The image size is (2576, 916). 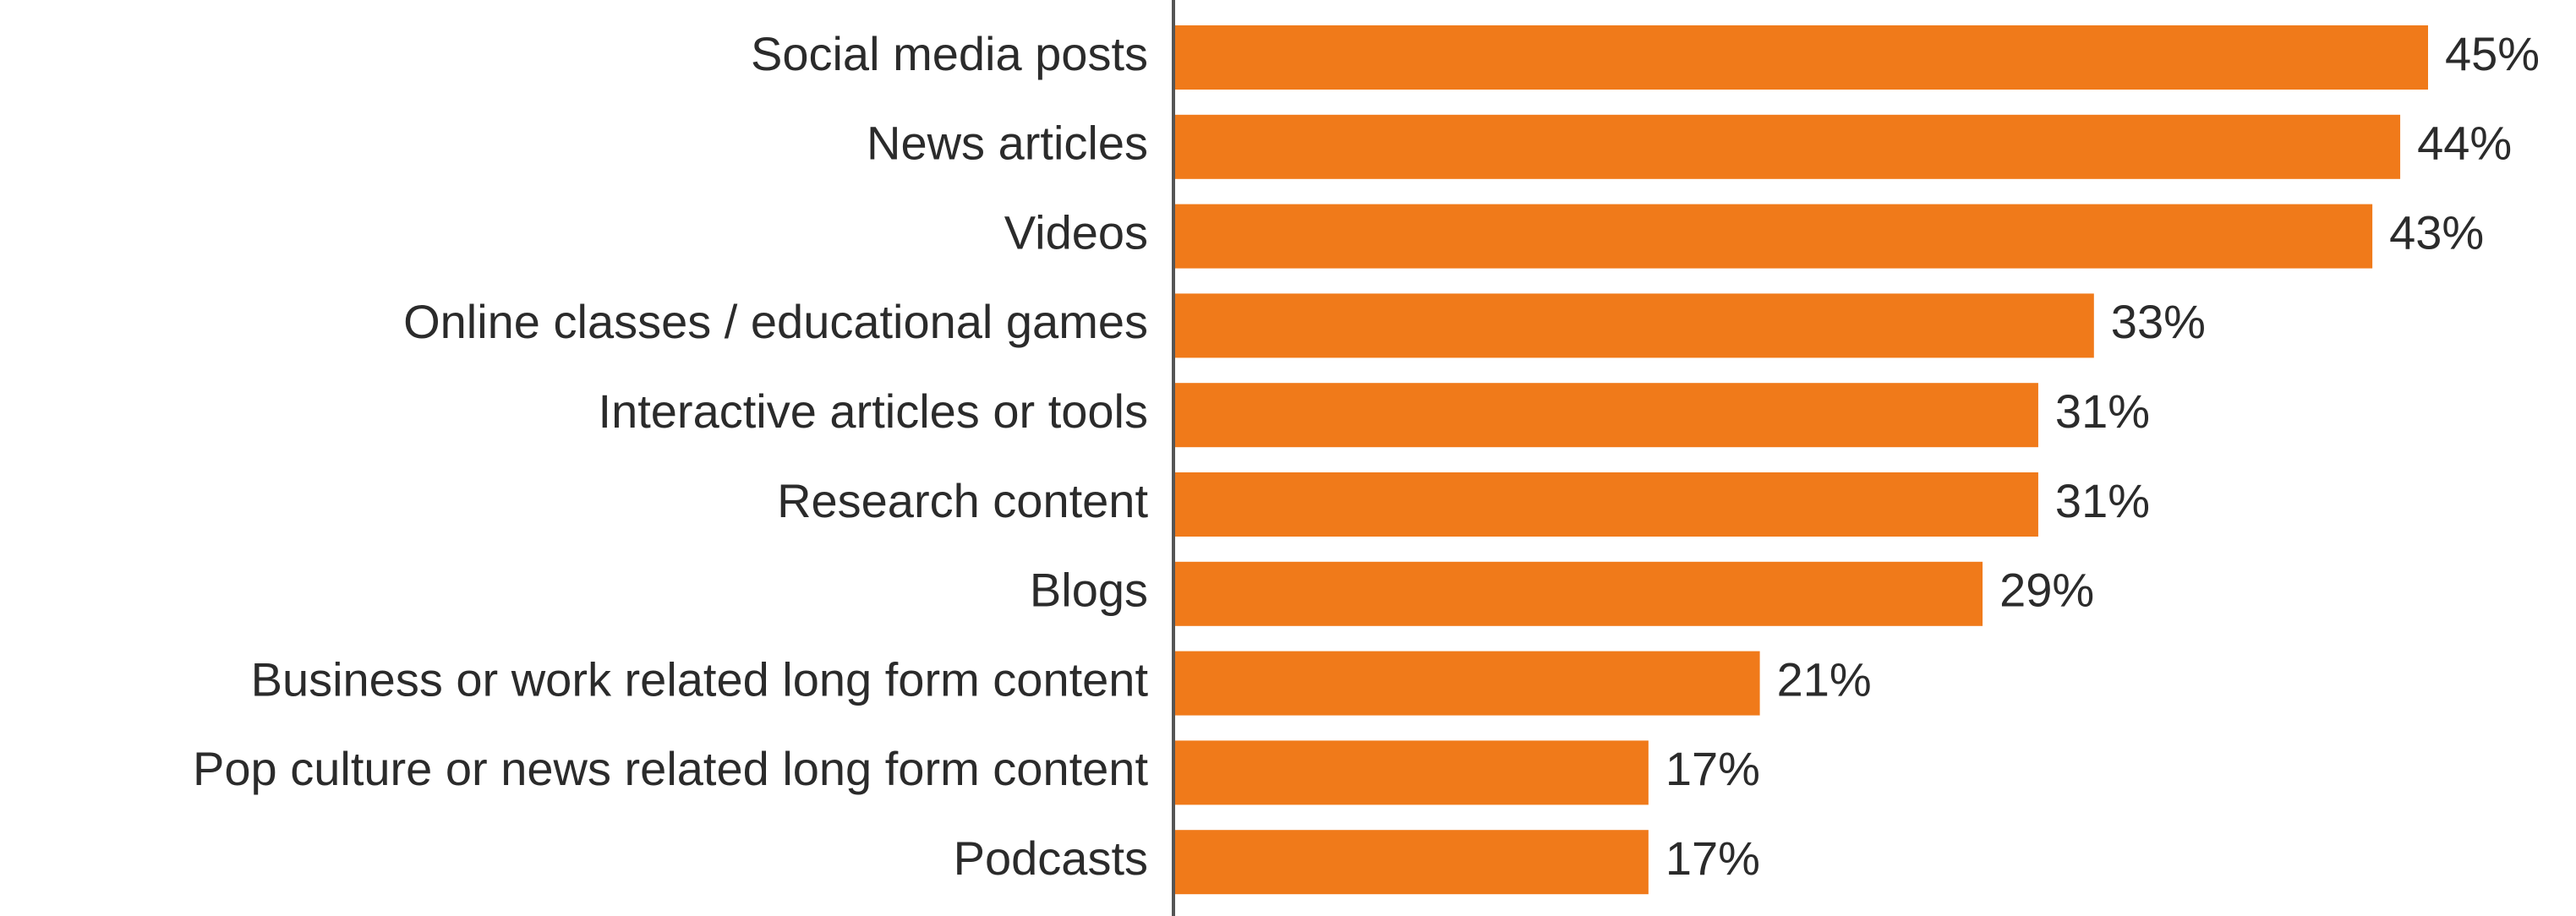 What do you see at coordinates (2102, 411) in the screenshot?
I see `value-label-5: 31%` at bounding box center [2102, 411].